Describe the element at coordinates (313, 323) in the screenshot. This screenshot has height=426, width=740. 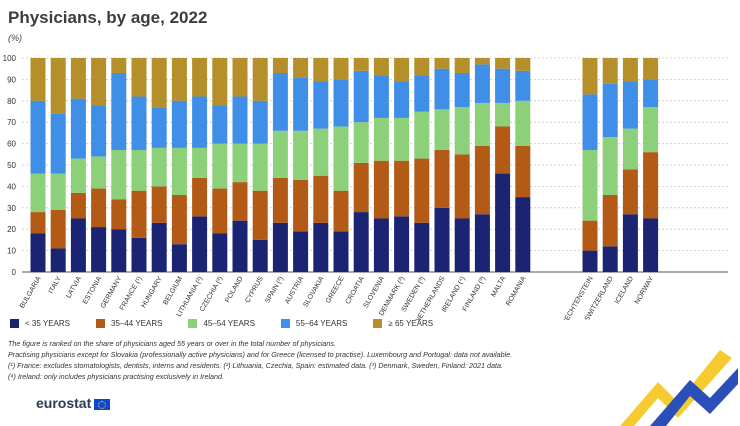
I see `legend-item-55-64: 55–64 YEARS` at that location.